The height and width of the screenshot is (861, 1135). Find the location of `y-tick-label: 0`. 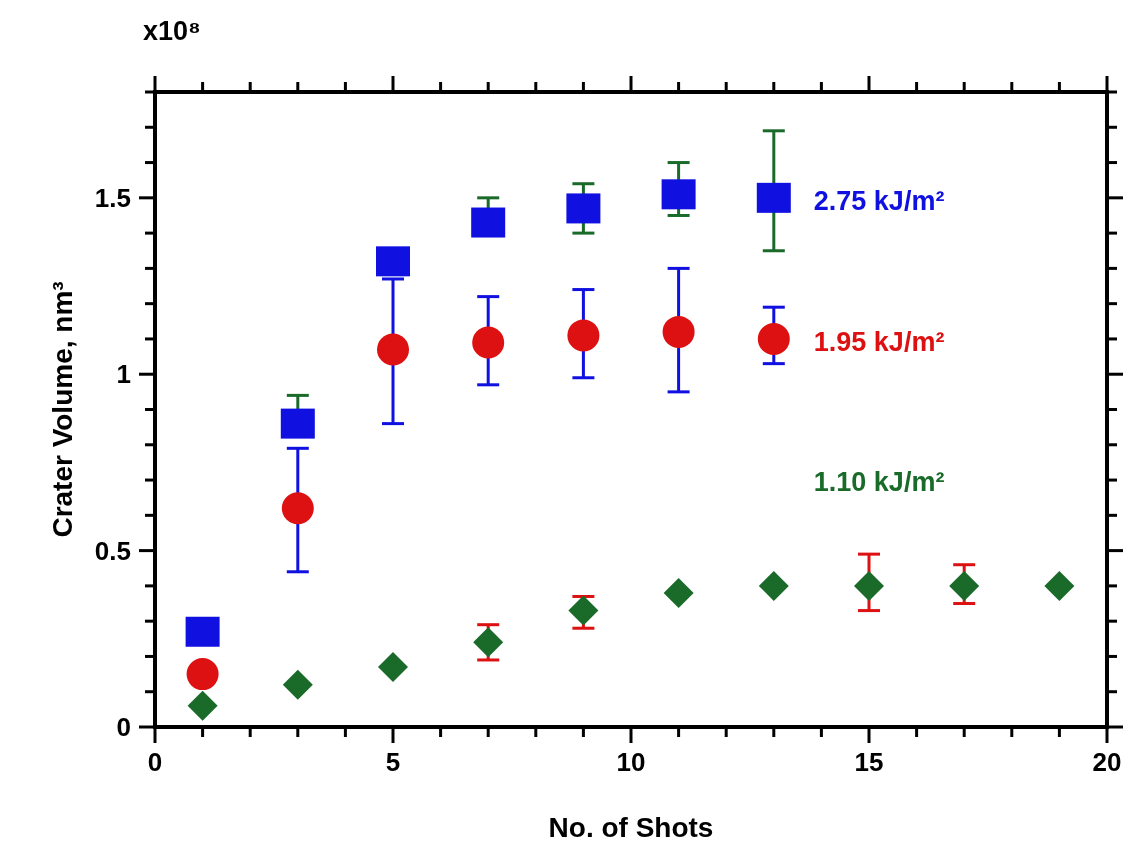

y-tick-label: 0 is located at coordinates (123, 727).